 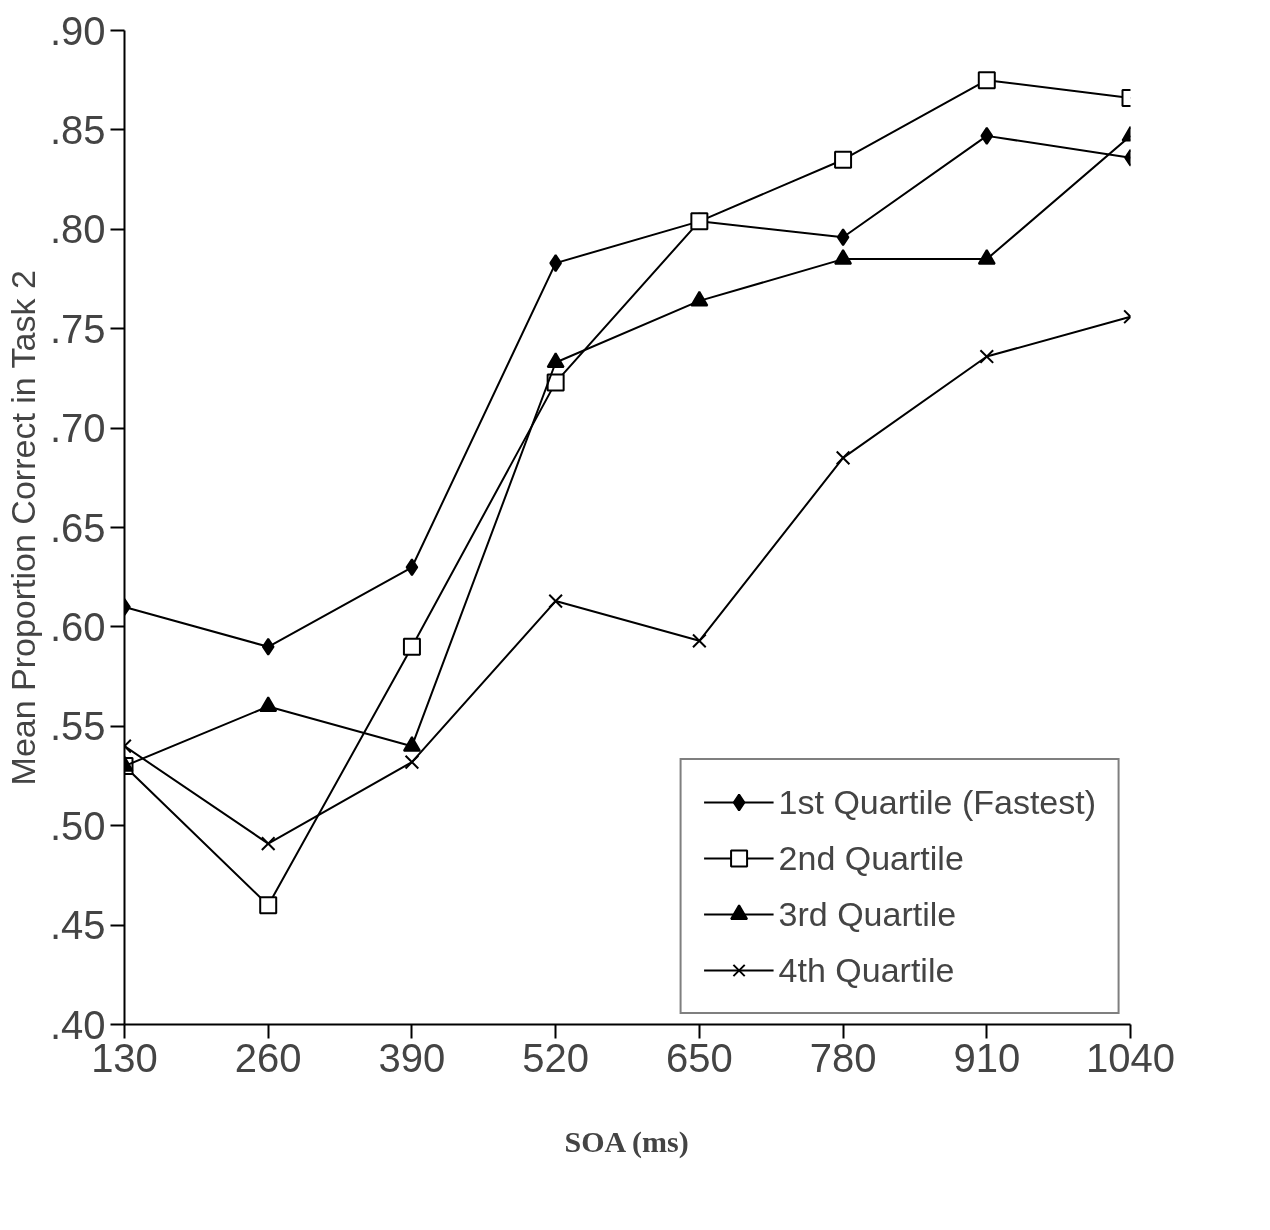 What do you see at coordinates (866, 970) in the screenshot?
I see `legend-label: 4th Quartile` at bounding box center [866, 970].